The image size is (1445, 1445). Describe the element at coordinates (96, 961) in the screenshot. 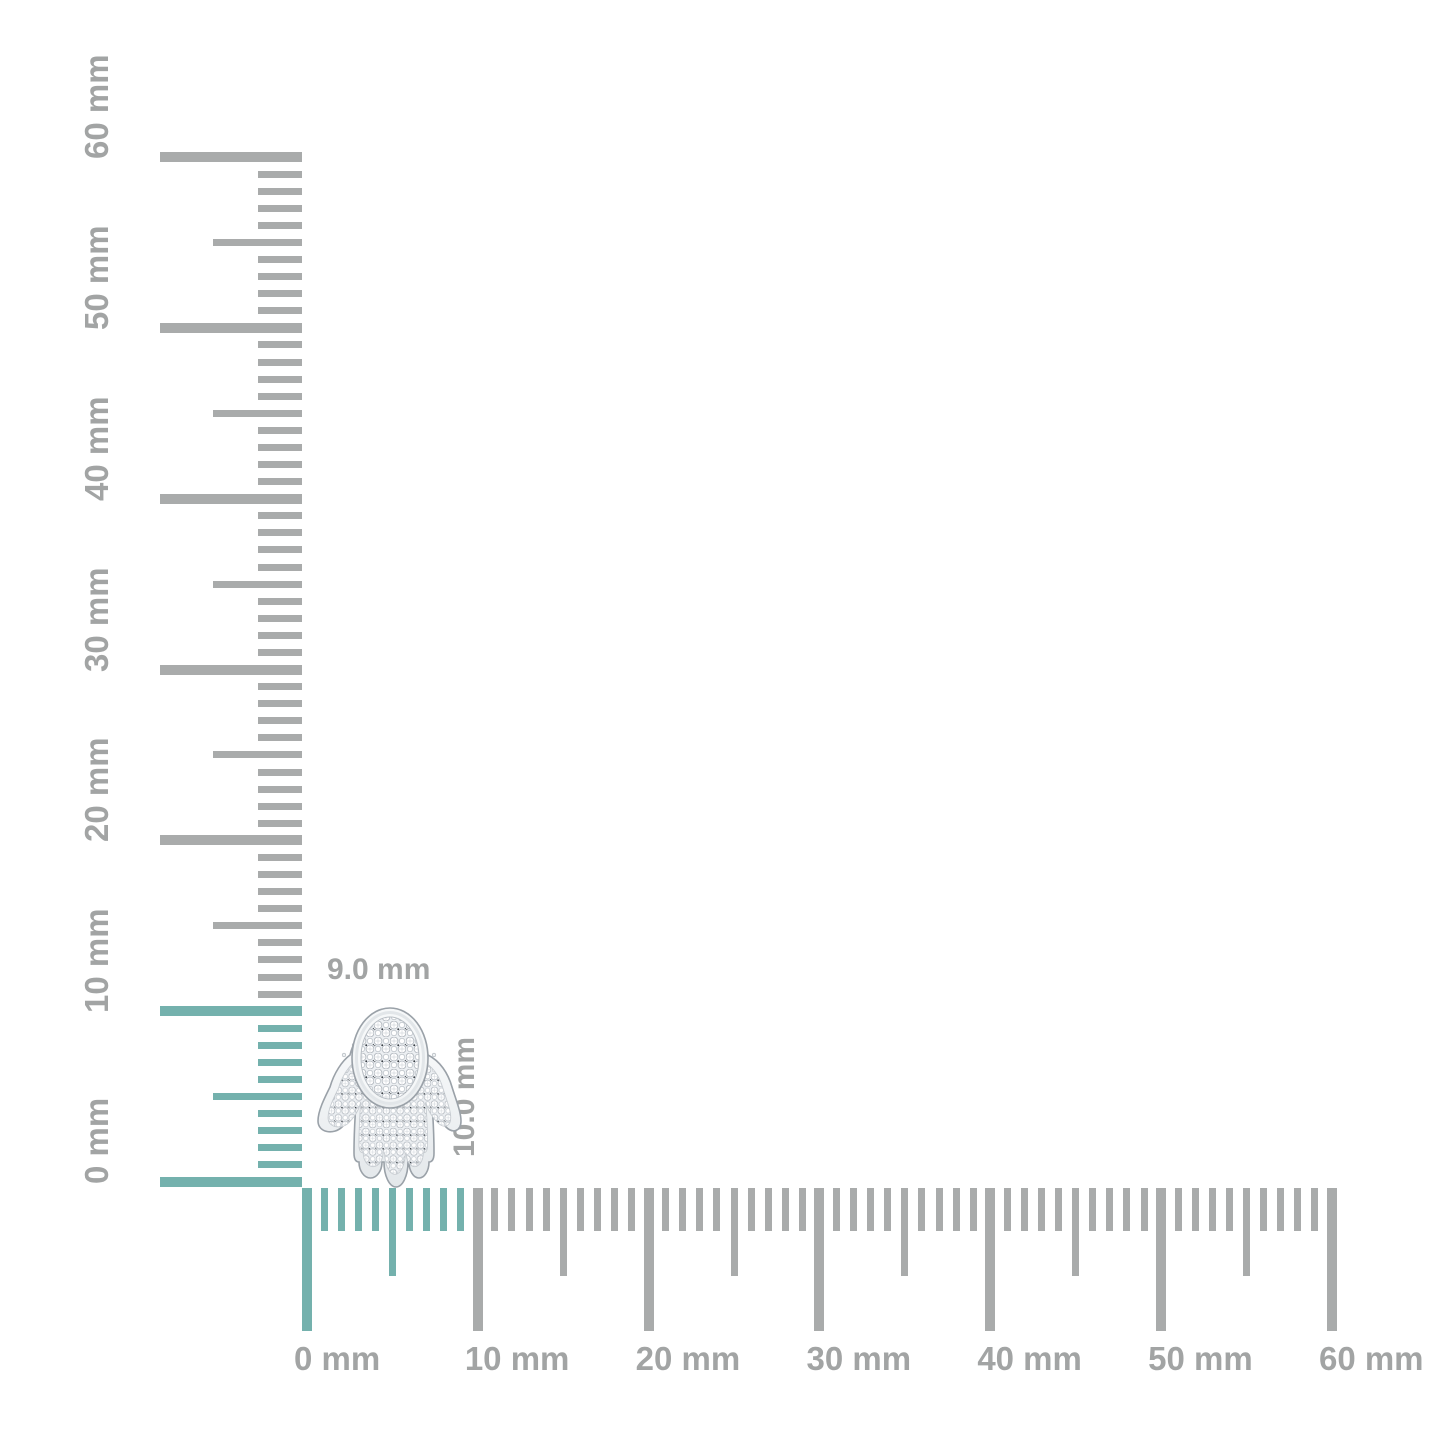

I see `vertical-ruler-label: 10 mm` at that location.